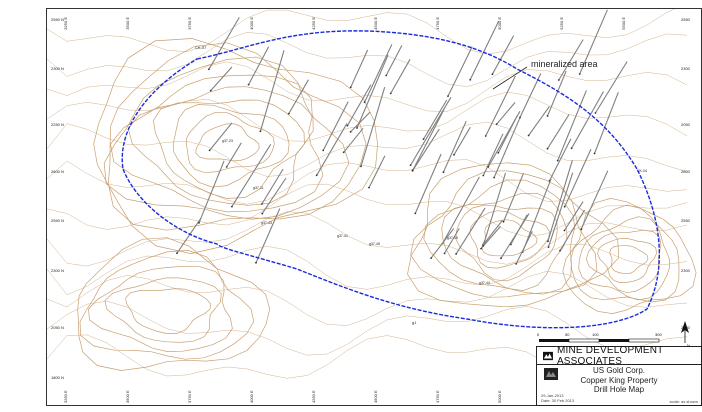 This screenshot has height=412, width=702. Describe the element at coordinates (623, 23) in the screenshot. I see `grid-label-top: 5500 E` at that location.